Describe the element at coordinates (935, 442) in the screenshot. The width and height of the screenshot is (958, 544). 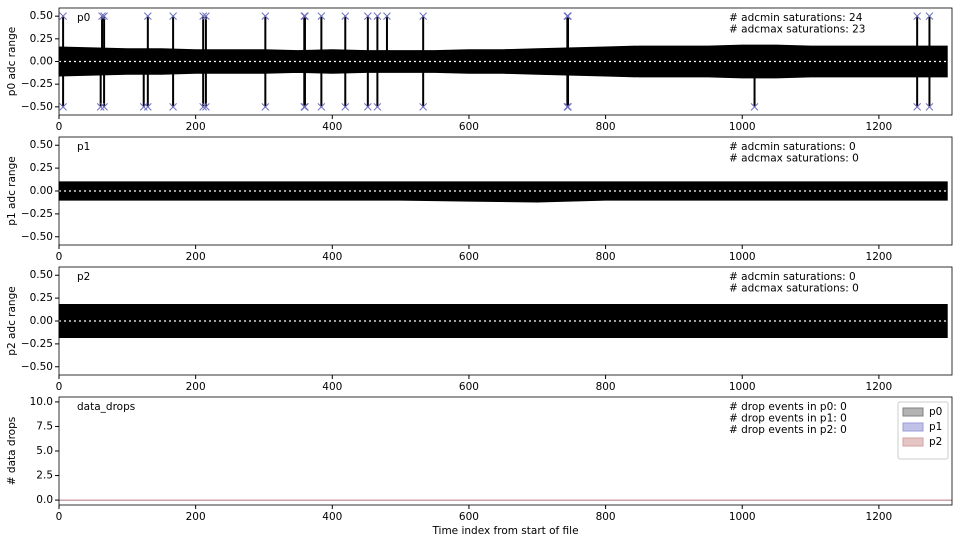
I see `legend-label: p2` at that location.